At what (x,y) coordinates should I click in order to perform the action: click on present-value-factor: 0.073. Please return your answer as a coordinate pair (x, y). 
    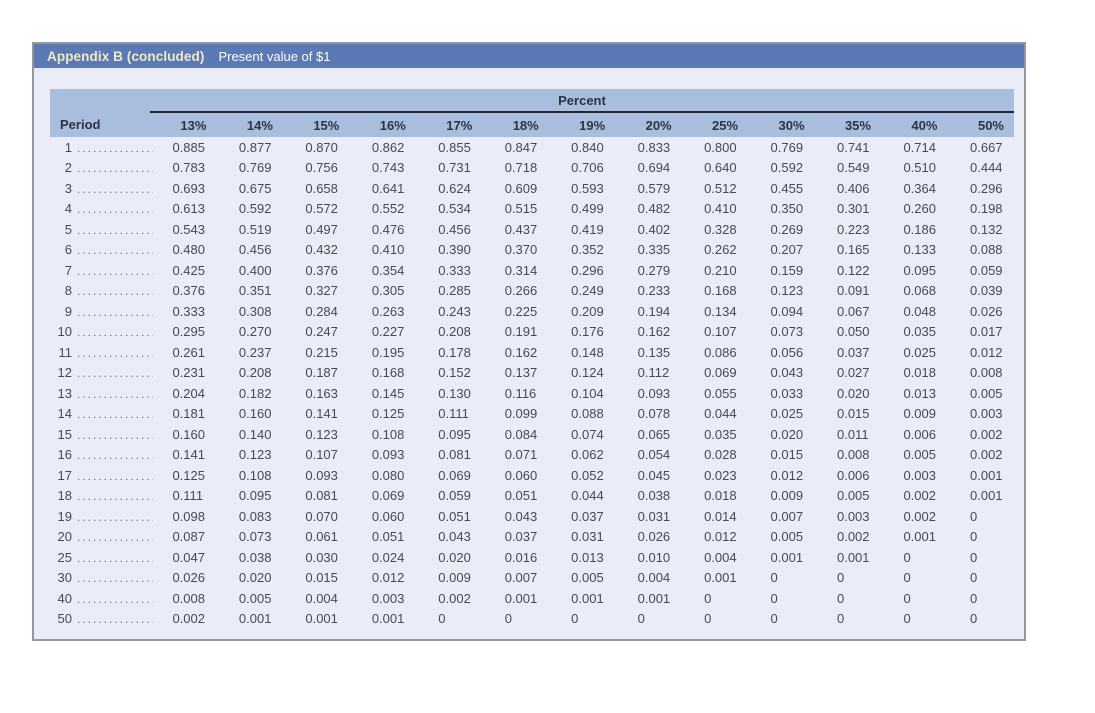
    Looking at the image, I should click on (787, 332).